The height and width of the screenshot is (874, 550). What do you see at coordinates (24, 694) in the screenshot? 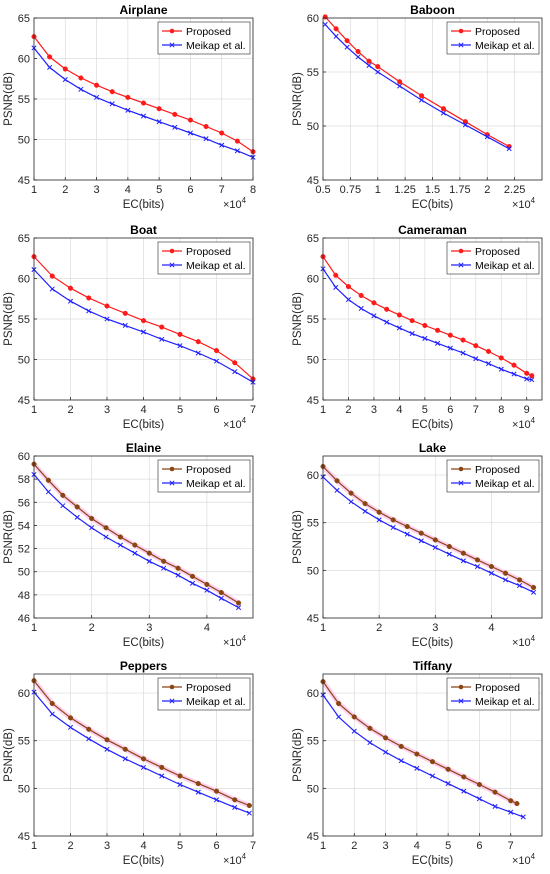
I see `y-tick-label: 60` at bounding box center [24, 694].